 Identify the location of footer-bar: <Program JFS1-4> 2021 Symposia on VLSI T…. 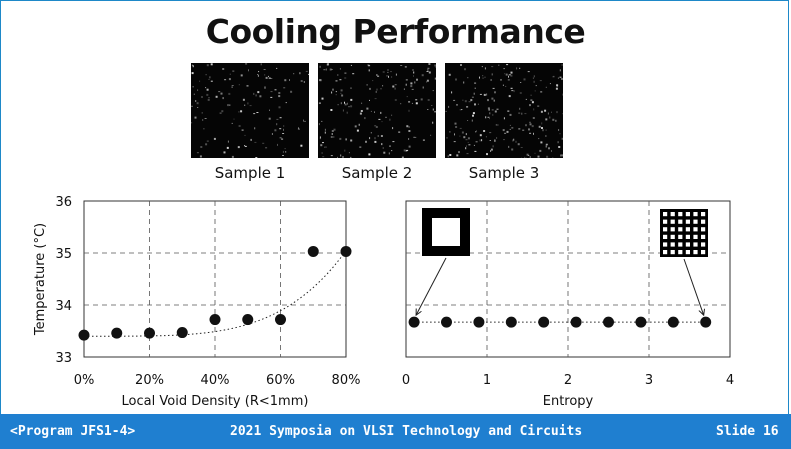
(395, 431).